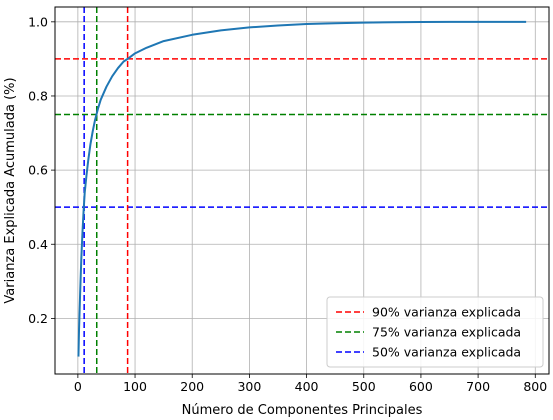  Describe the element at coordinates (421, 386) in the screenshot. I see `x-tick-label-6: 600` at that location.